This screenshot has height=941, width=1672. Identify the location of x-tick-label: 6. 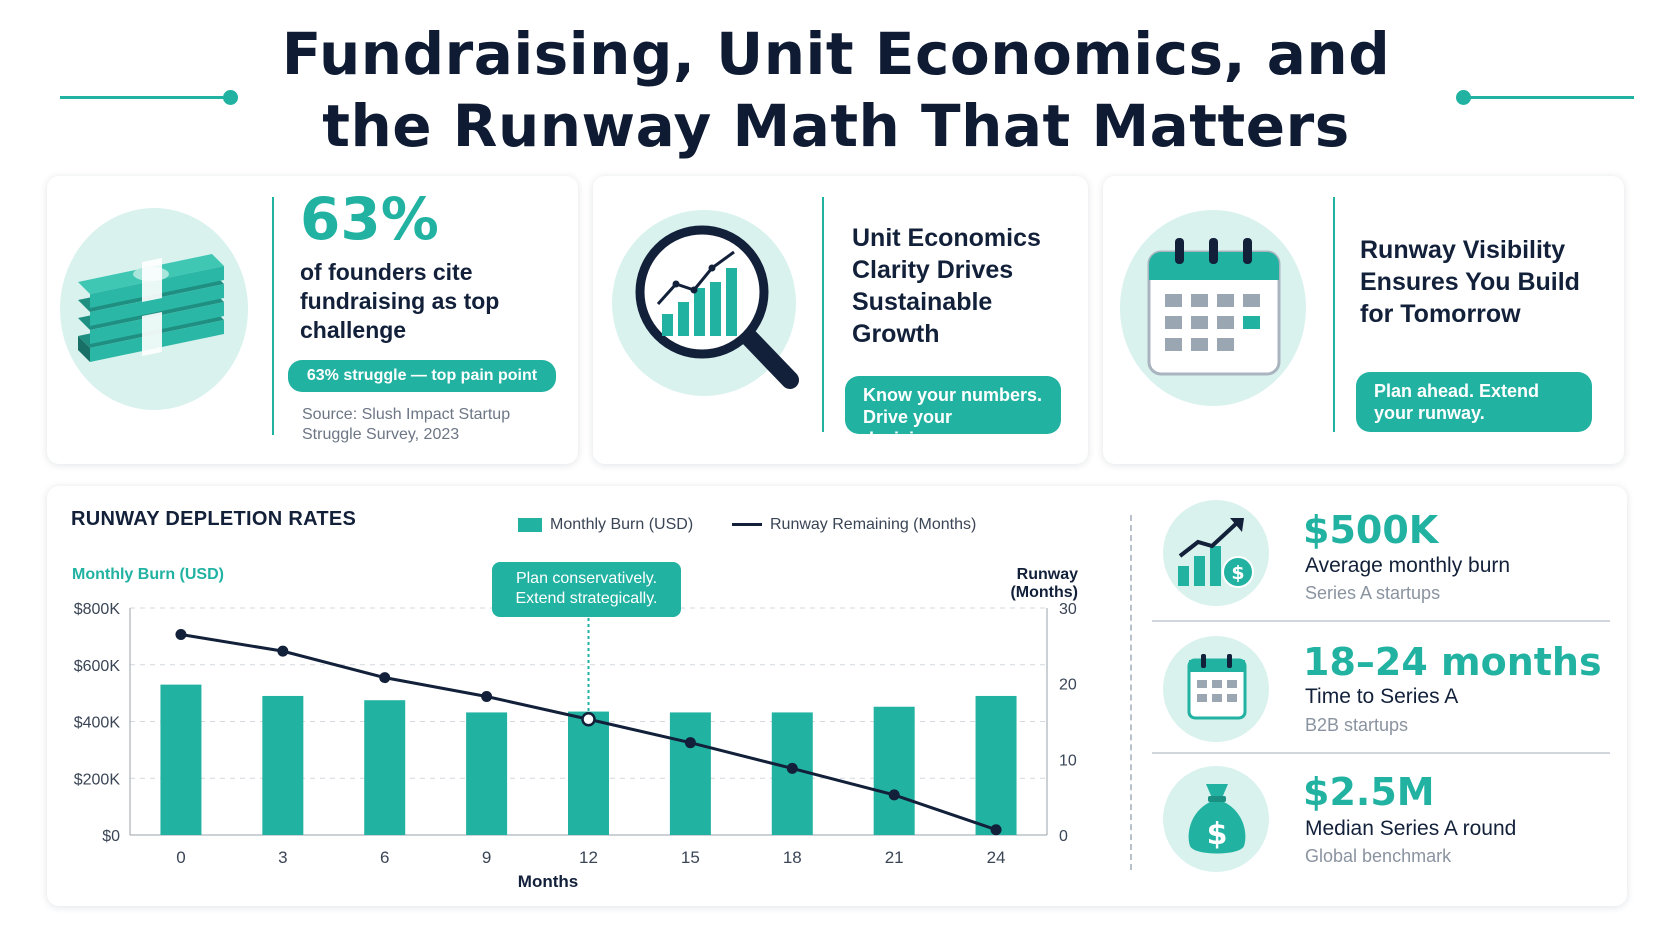
(384, 857).